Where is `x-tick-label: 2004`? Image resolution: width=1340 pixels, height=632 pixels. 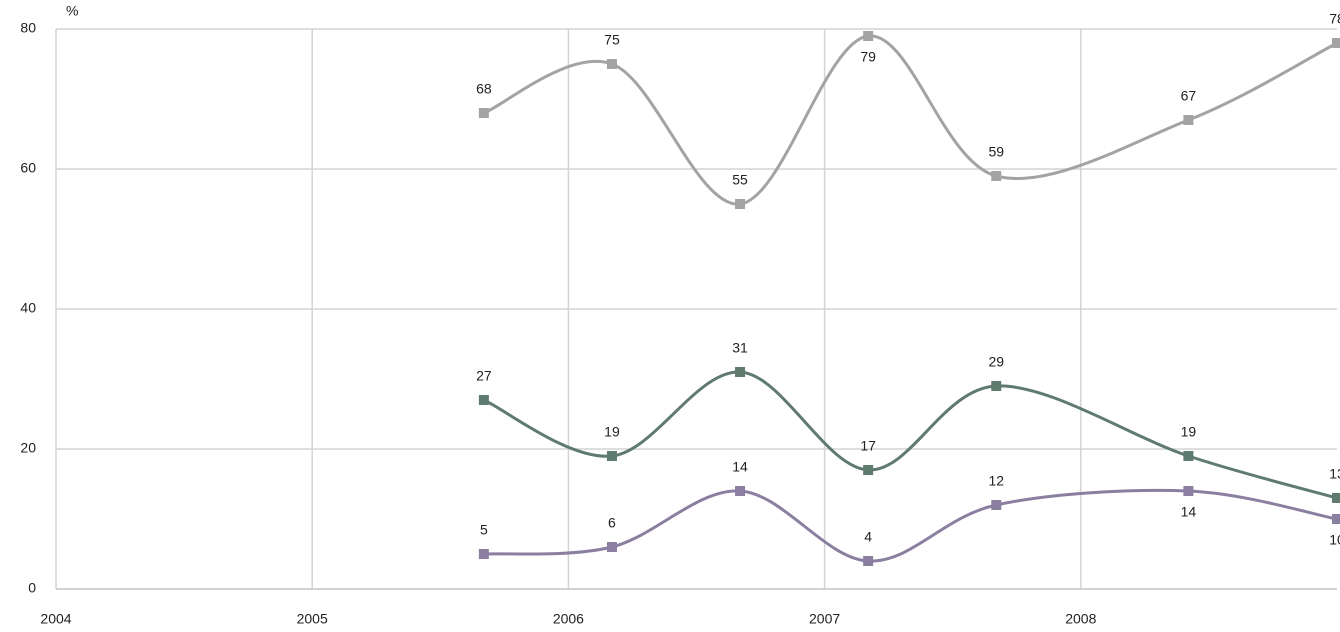
x-tick-label: 2004 is located at coordinates (55, 619).